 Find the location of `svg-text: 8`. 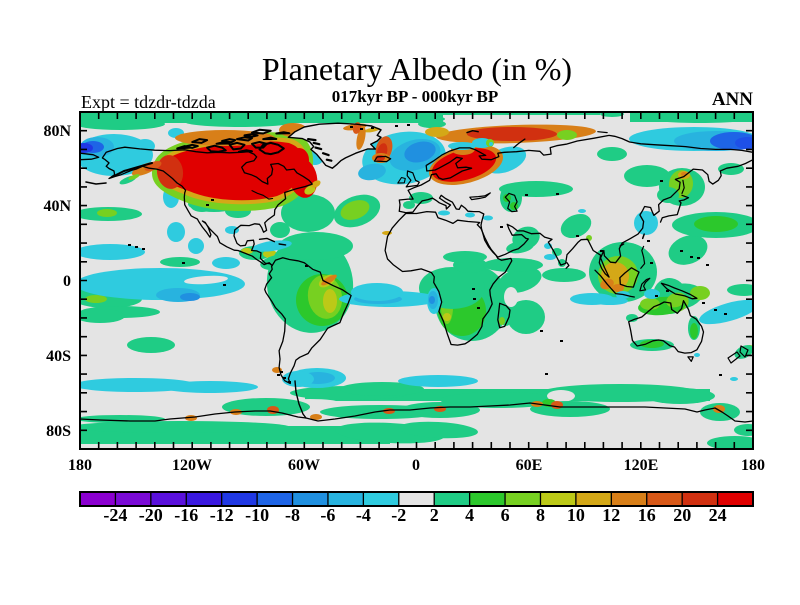

svg-text: 8 is located at coordinates (540, 515).